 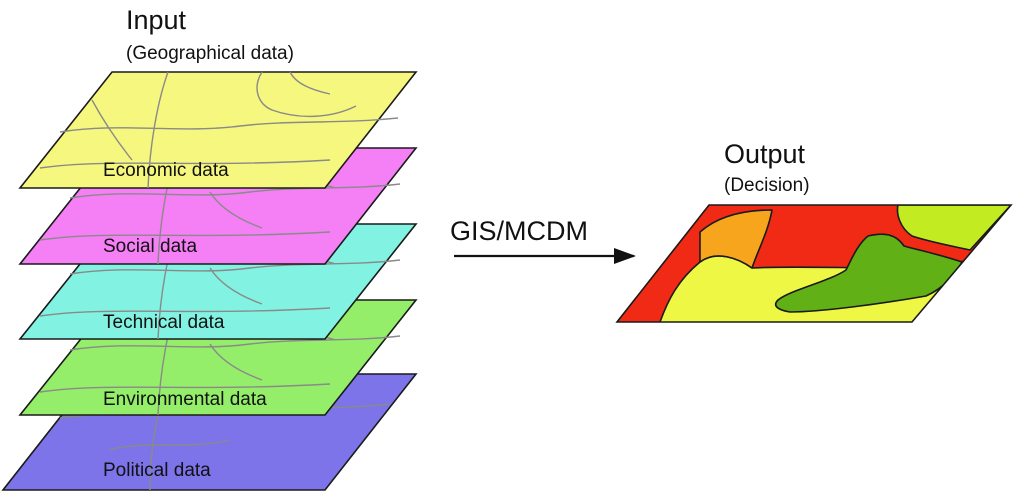 I want to click on region-orange, so click(x=736, y=239).